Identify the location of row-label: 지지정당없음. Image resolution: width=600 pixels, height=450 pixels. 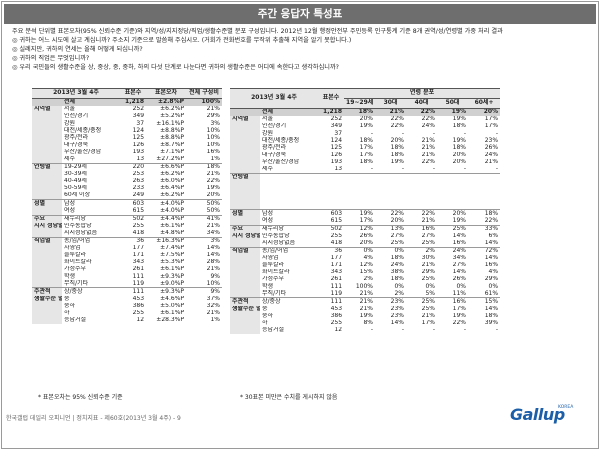
(279, 242).